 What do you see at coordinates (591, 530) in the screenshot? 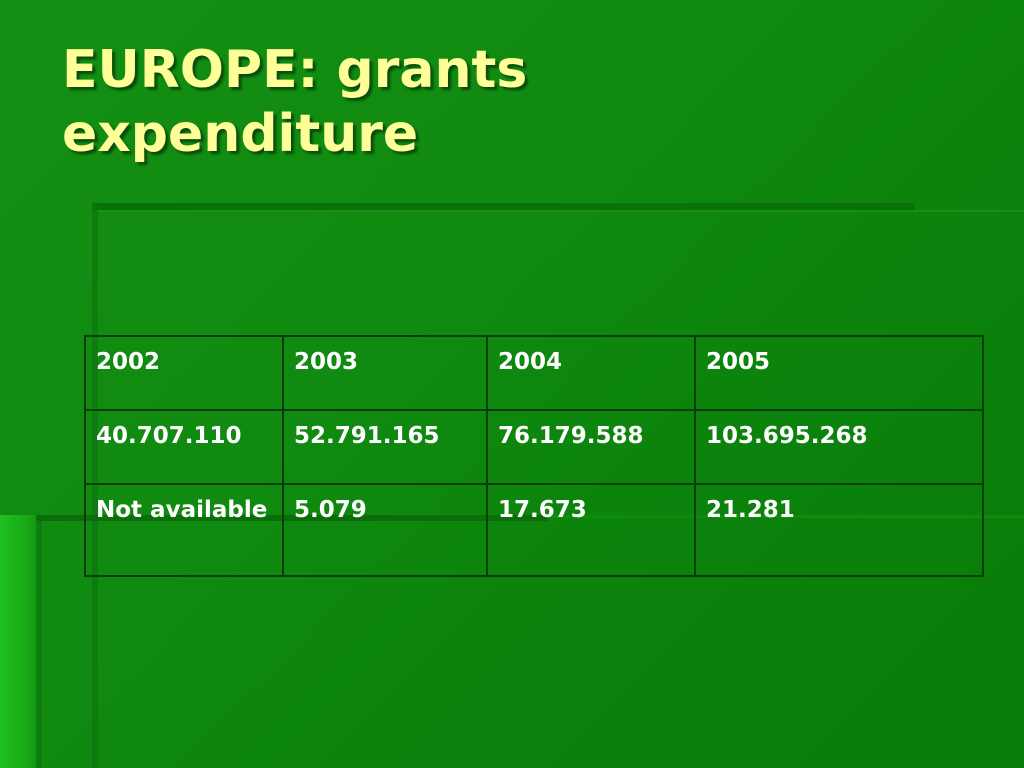
I see `table-cell: 17.673` at bounding box center [591, 530].